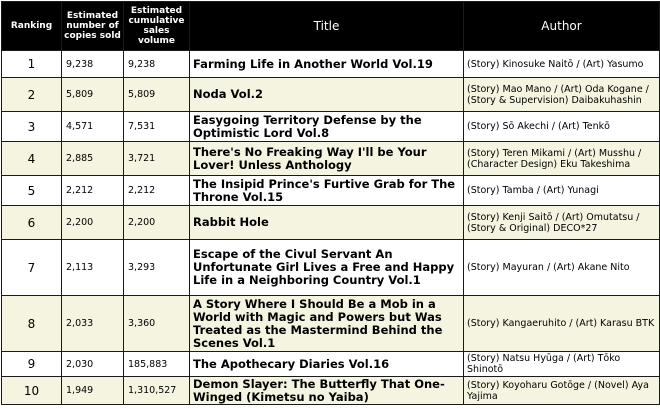  I want to click on header-author: Author, so click(561, 26).